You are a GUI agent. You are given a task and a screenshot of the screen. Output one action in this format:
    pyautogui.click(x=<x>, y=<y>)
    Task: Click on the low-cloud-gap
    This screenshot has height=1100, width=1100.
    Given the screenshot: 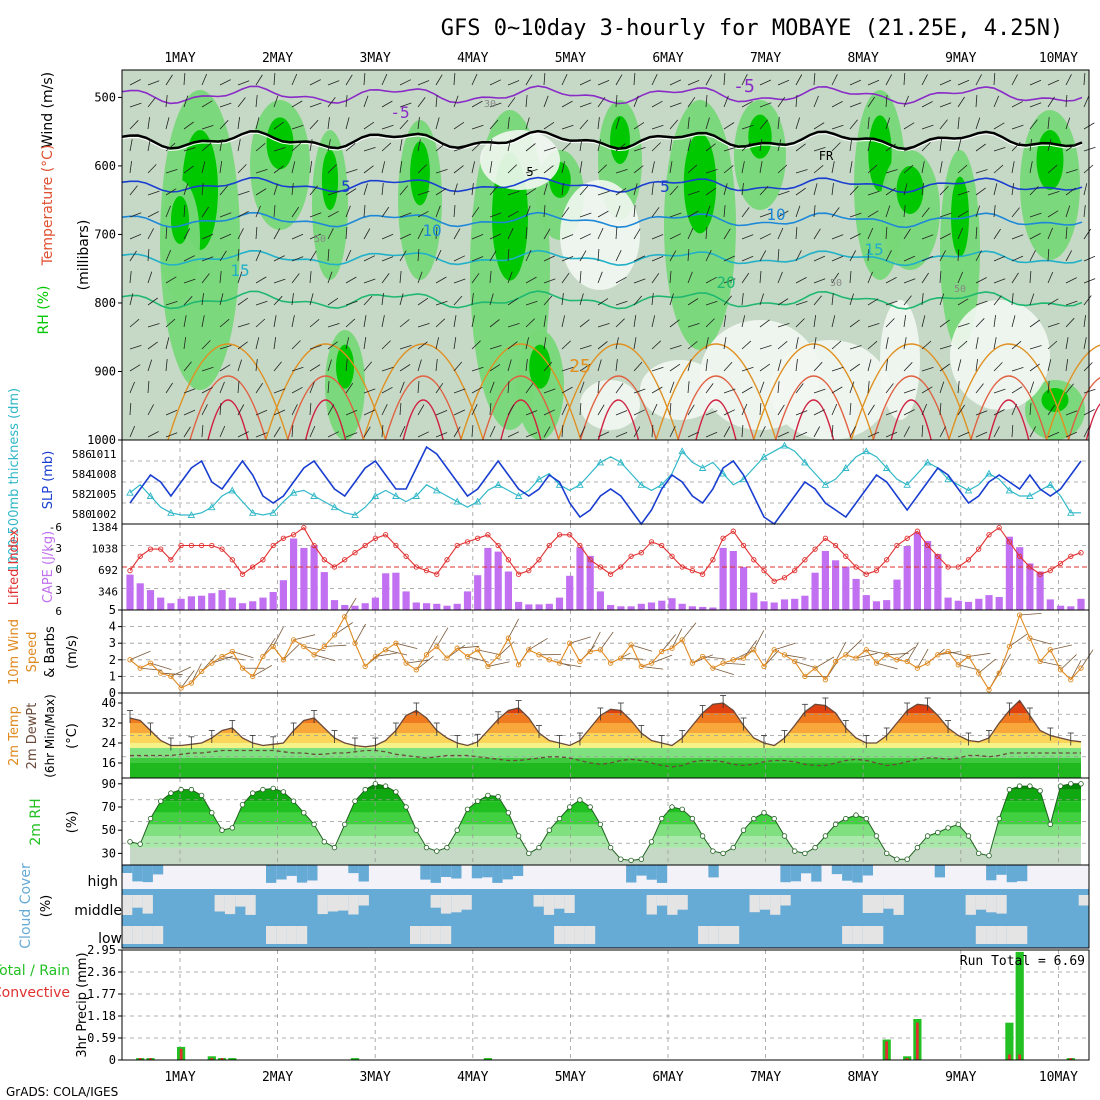 What is the action you would take?
    pyautogui.click(x=147, y=935)
    